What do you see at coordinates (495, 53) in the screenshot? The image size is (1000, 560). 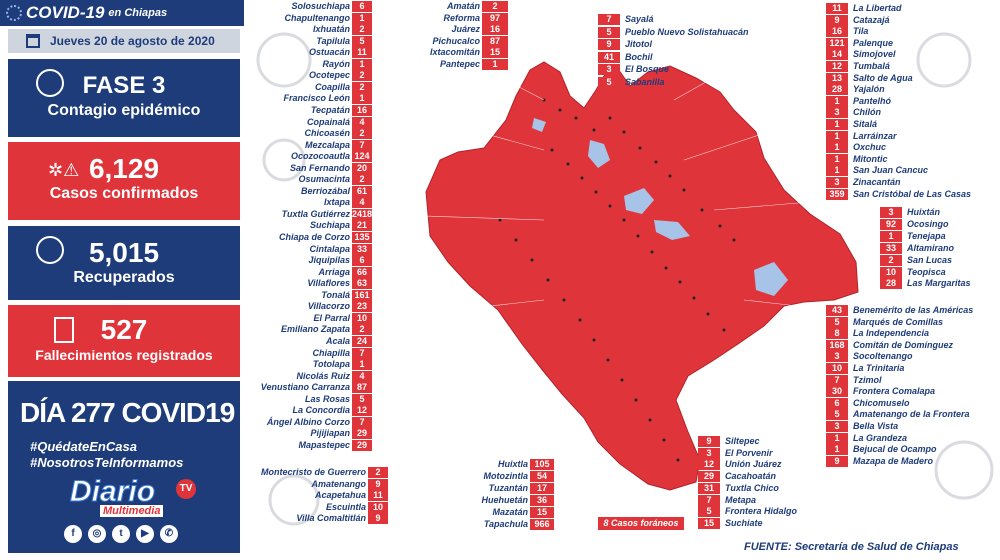 I see `case-count: 15` at bounding box center [495, 53].